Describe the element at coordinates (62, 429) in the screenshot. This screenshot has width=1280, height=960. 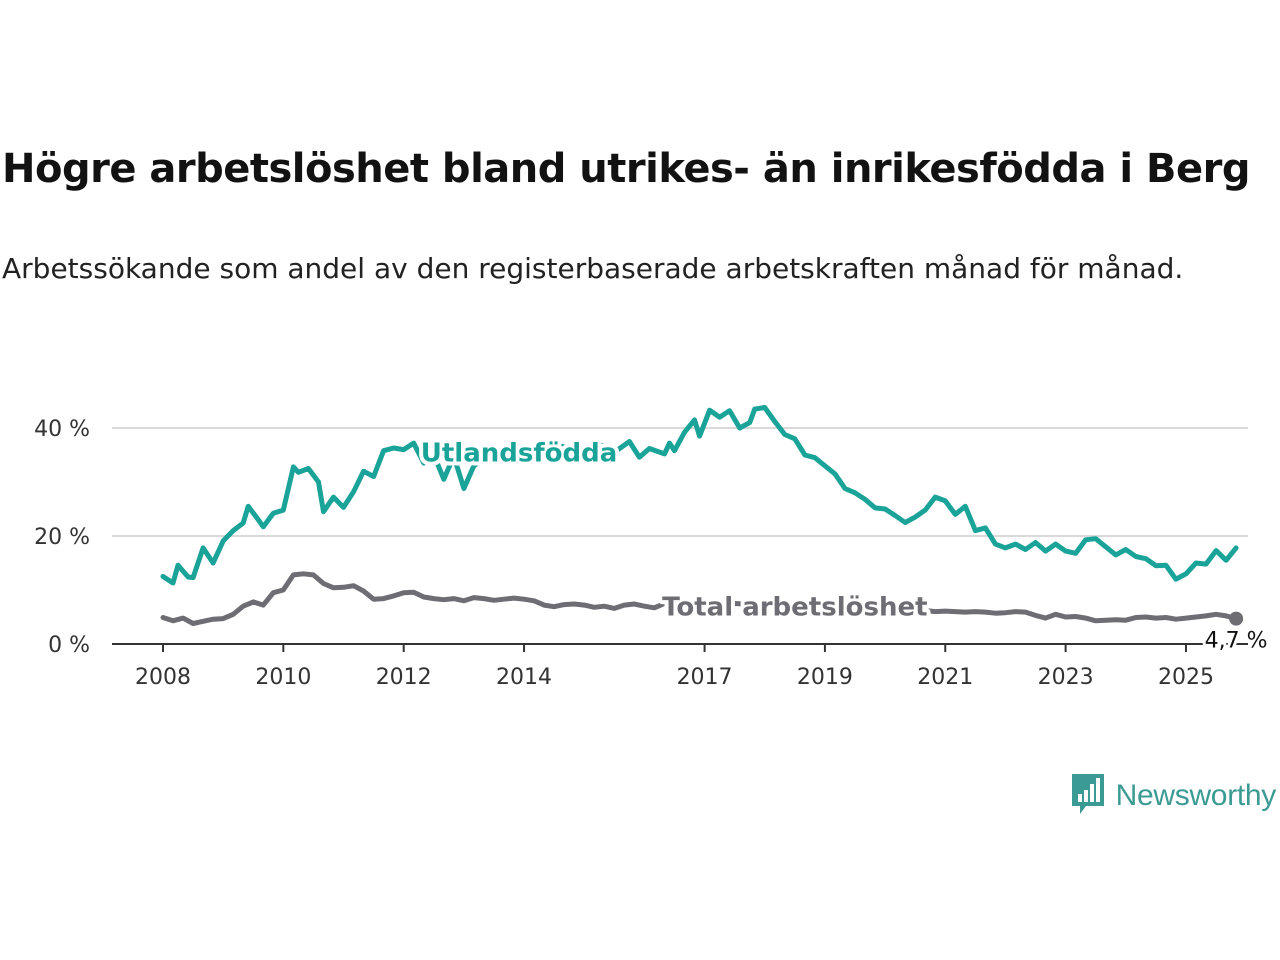
I see `y-tick-label: 40 %` at that location.